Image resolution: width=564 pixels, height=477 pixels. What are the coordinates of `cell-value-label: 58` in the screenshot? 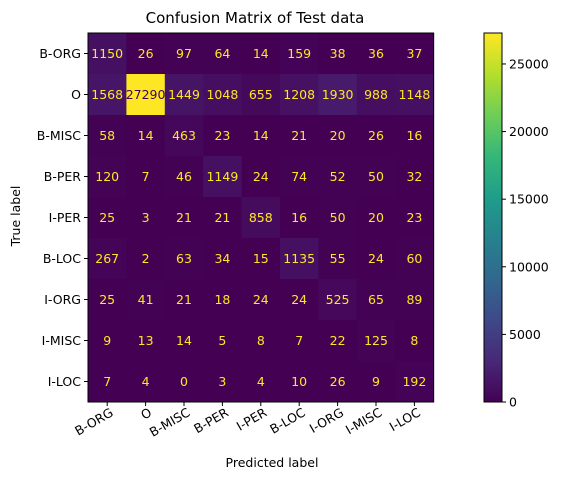 It's located at (107, 135).